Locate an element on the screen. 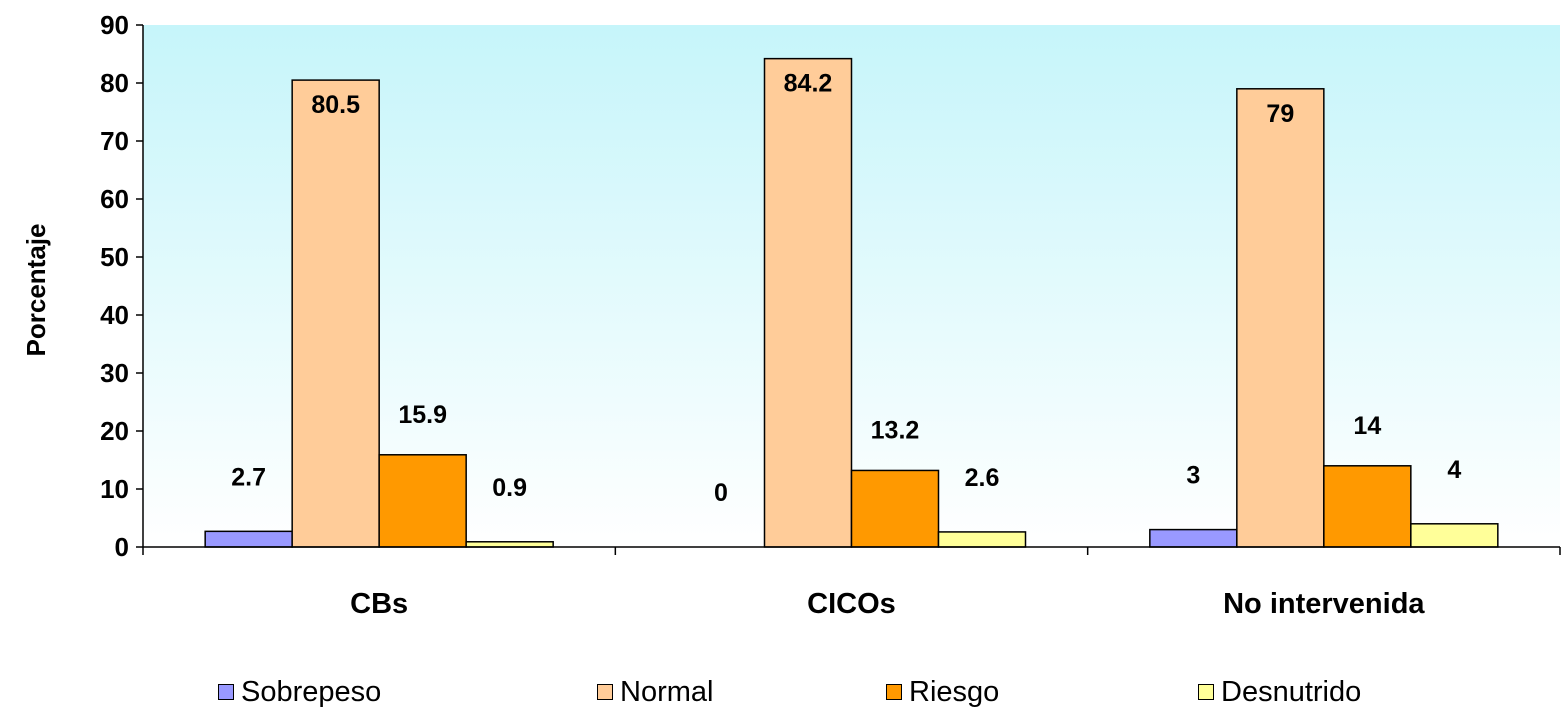 The width and height of the screenshot is (1562, 716). data-label: 13.2 is located at coordinates (895, 430).